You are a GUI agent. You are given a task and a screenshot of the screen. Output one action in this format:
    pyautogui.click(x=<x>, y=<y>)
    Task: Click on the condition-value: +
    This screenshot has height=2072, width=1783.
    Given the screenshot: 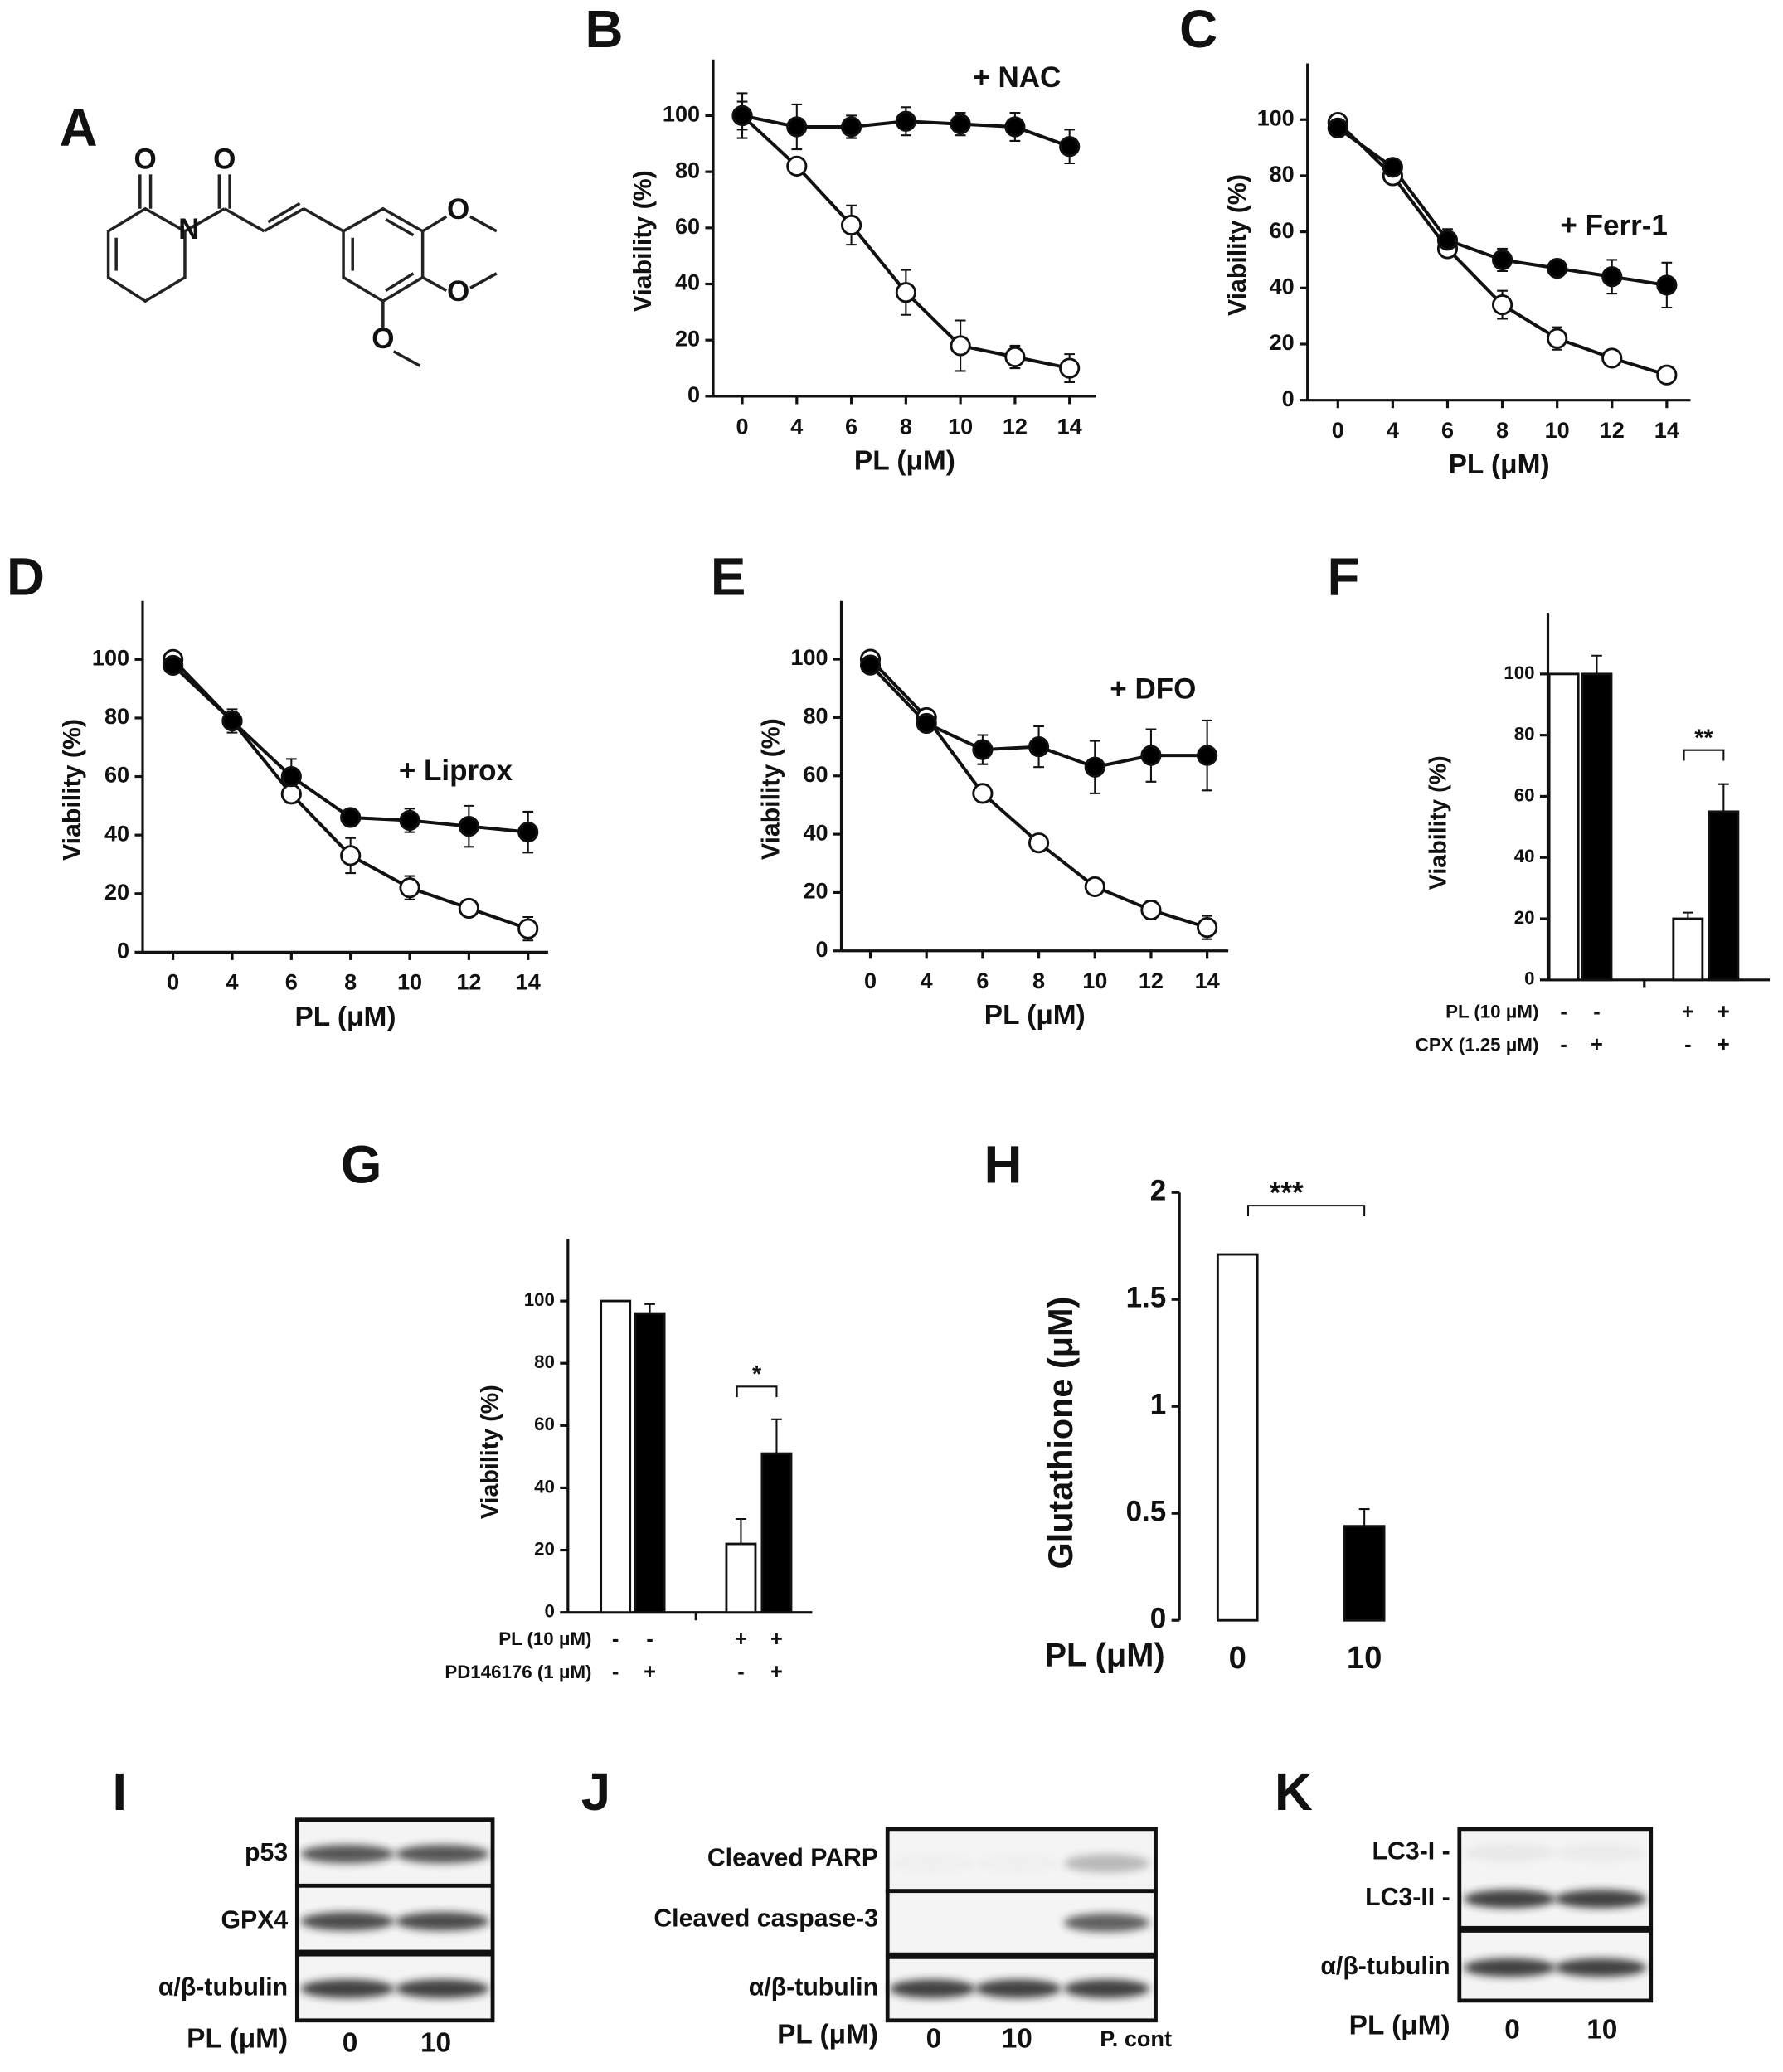 What is the action you would take?
    pyautogui.click(x=777, y=1640)
    